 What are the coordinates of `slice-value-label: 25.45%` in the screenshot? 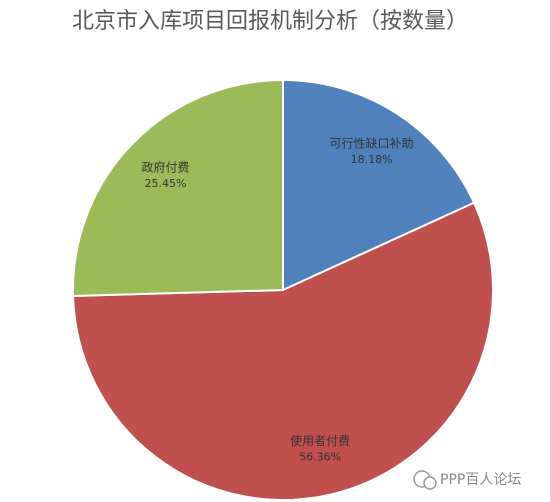 It's located at (166, 183).